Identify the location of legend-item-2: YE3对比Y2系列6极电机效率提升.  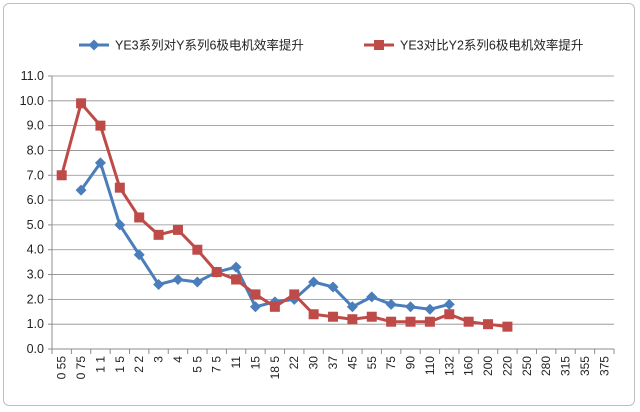
(473, 45).